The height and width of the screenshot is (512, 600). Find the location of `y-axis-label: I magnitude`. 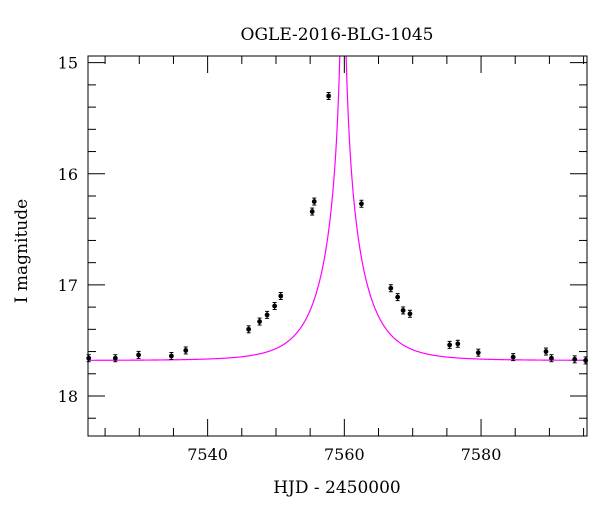

y-axis-label: I magnitude is located at coordinates (22, 251).